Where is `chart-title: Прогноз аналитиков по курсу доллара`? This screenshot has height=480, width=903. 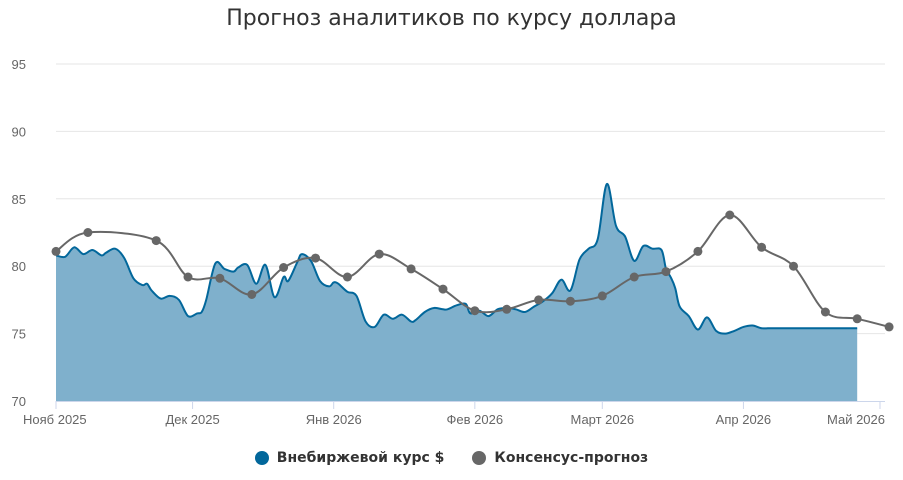
chart-title: Прогноз аналитиков по курсу доллара is located at coordinates (451, 18).